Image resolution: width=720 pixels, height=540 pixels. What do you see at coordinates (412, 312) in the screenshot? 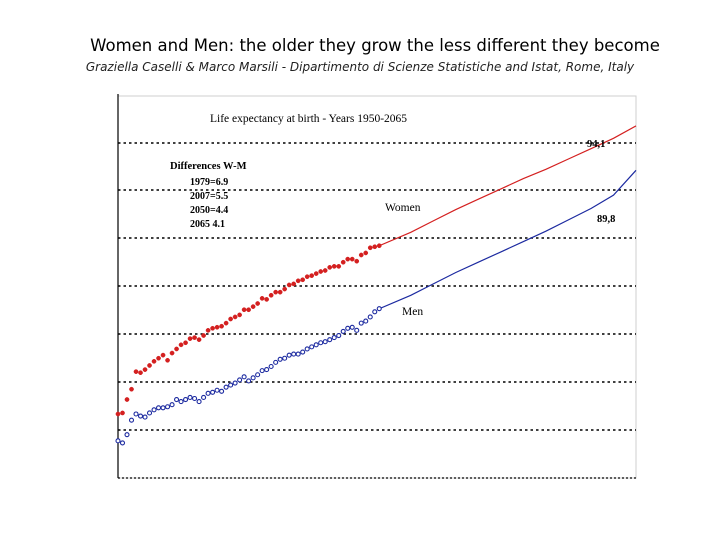
I see `men-series-label: Men` at bounding box center [412, 312].